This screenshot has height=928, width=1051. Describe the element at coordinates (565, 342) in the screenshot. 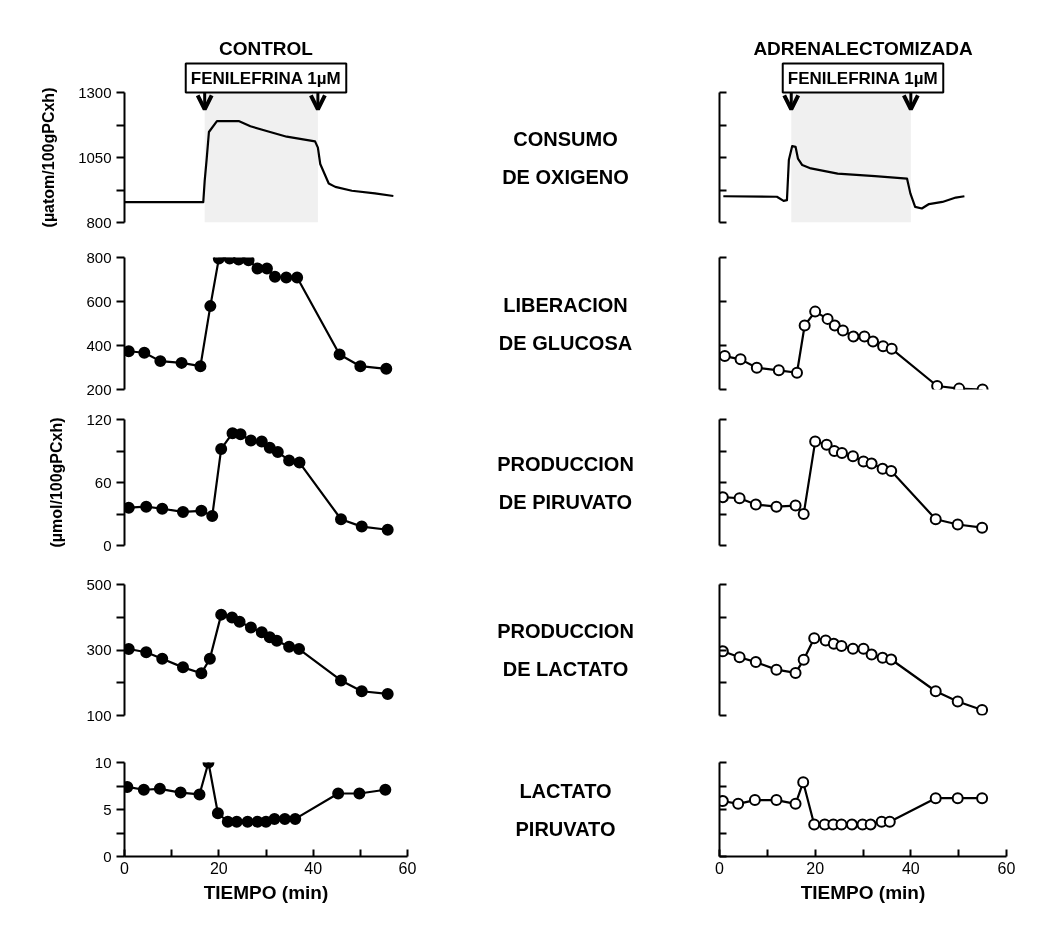

I see `text: DE GLUCOSA` at that location.